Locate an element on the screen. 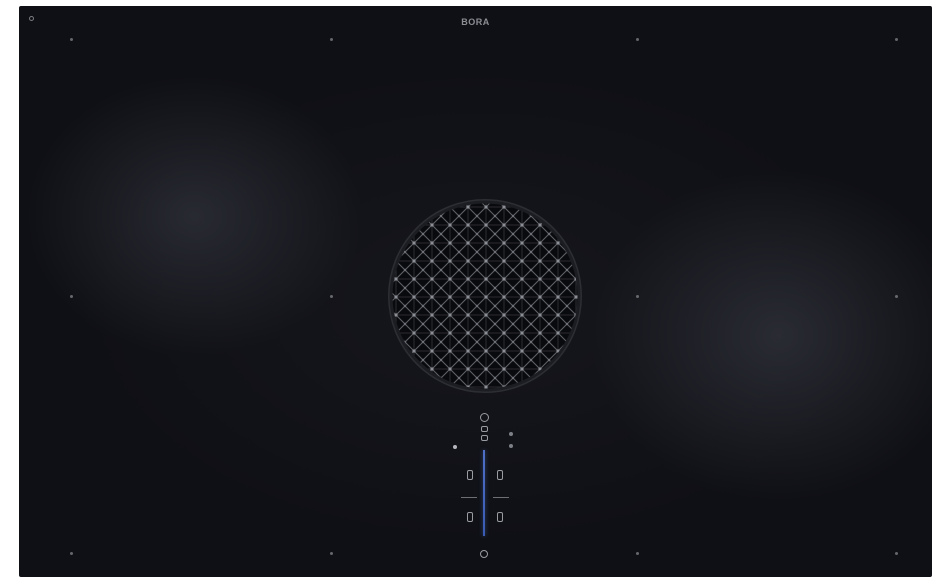 Image resolution: width=939 pixels, height=581 pixels. power-slider is located at coordinates (484, 493).